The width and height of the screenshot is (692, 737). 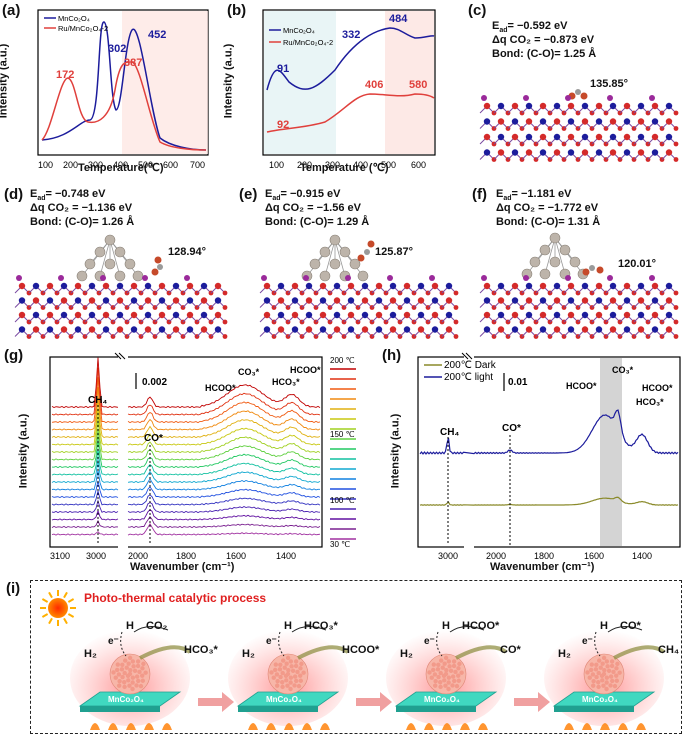 I want to click on co2-molecule-f, so click(x=593, y=270).